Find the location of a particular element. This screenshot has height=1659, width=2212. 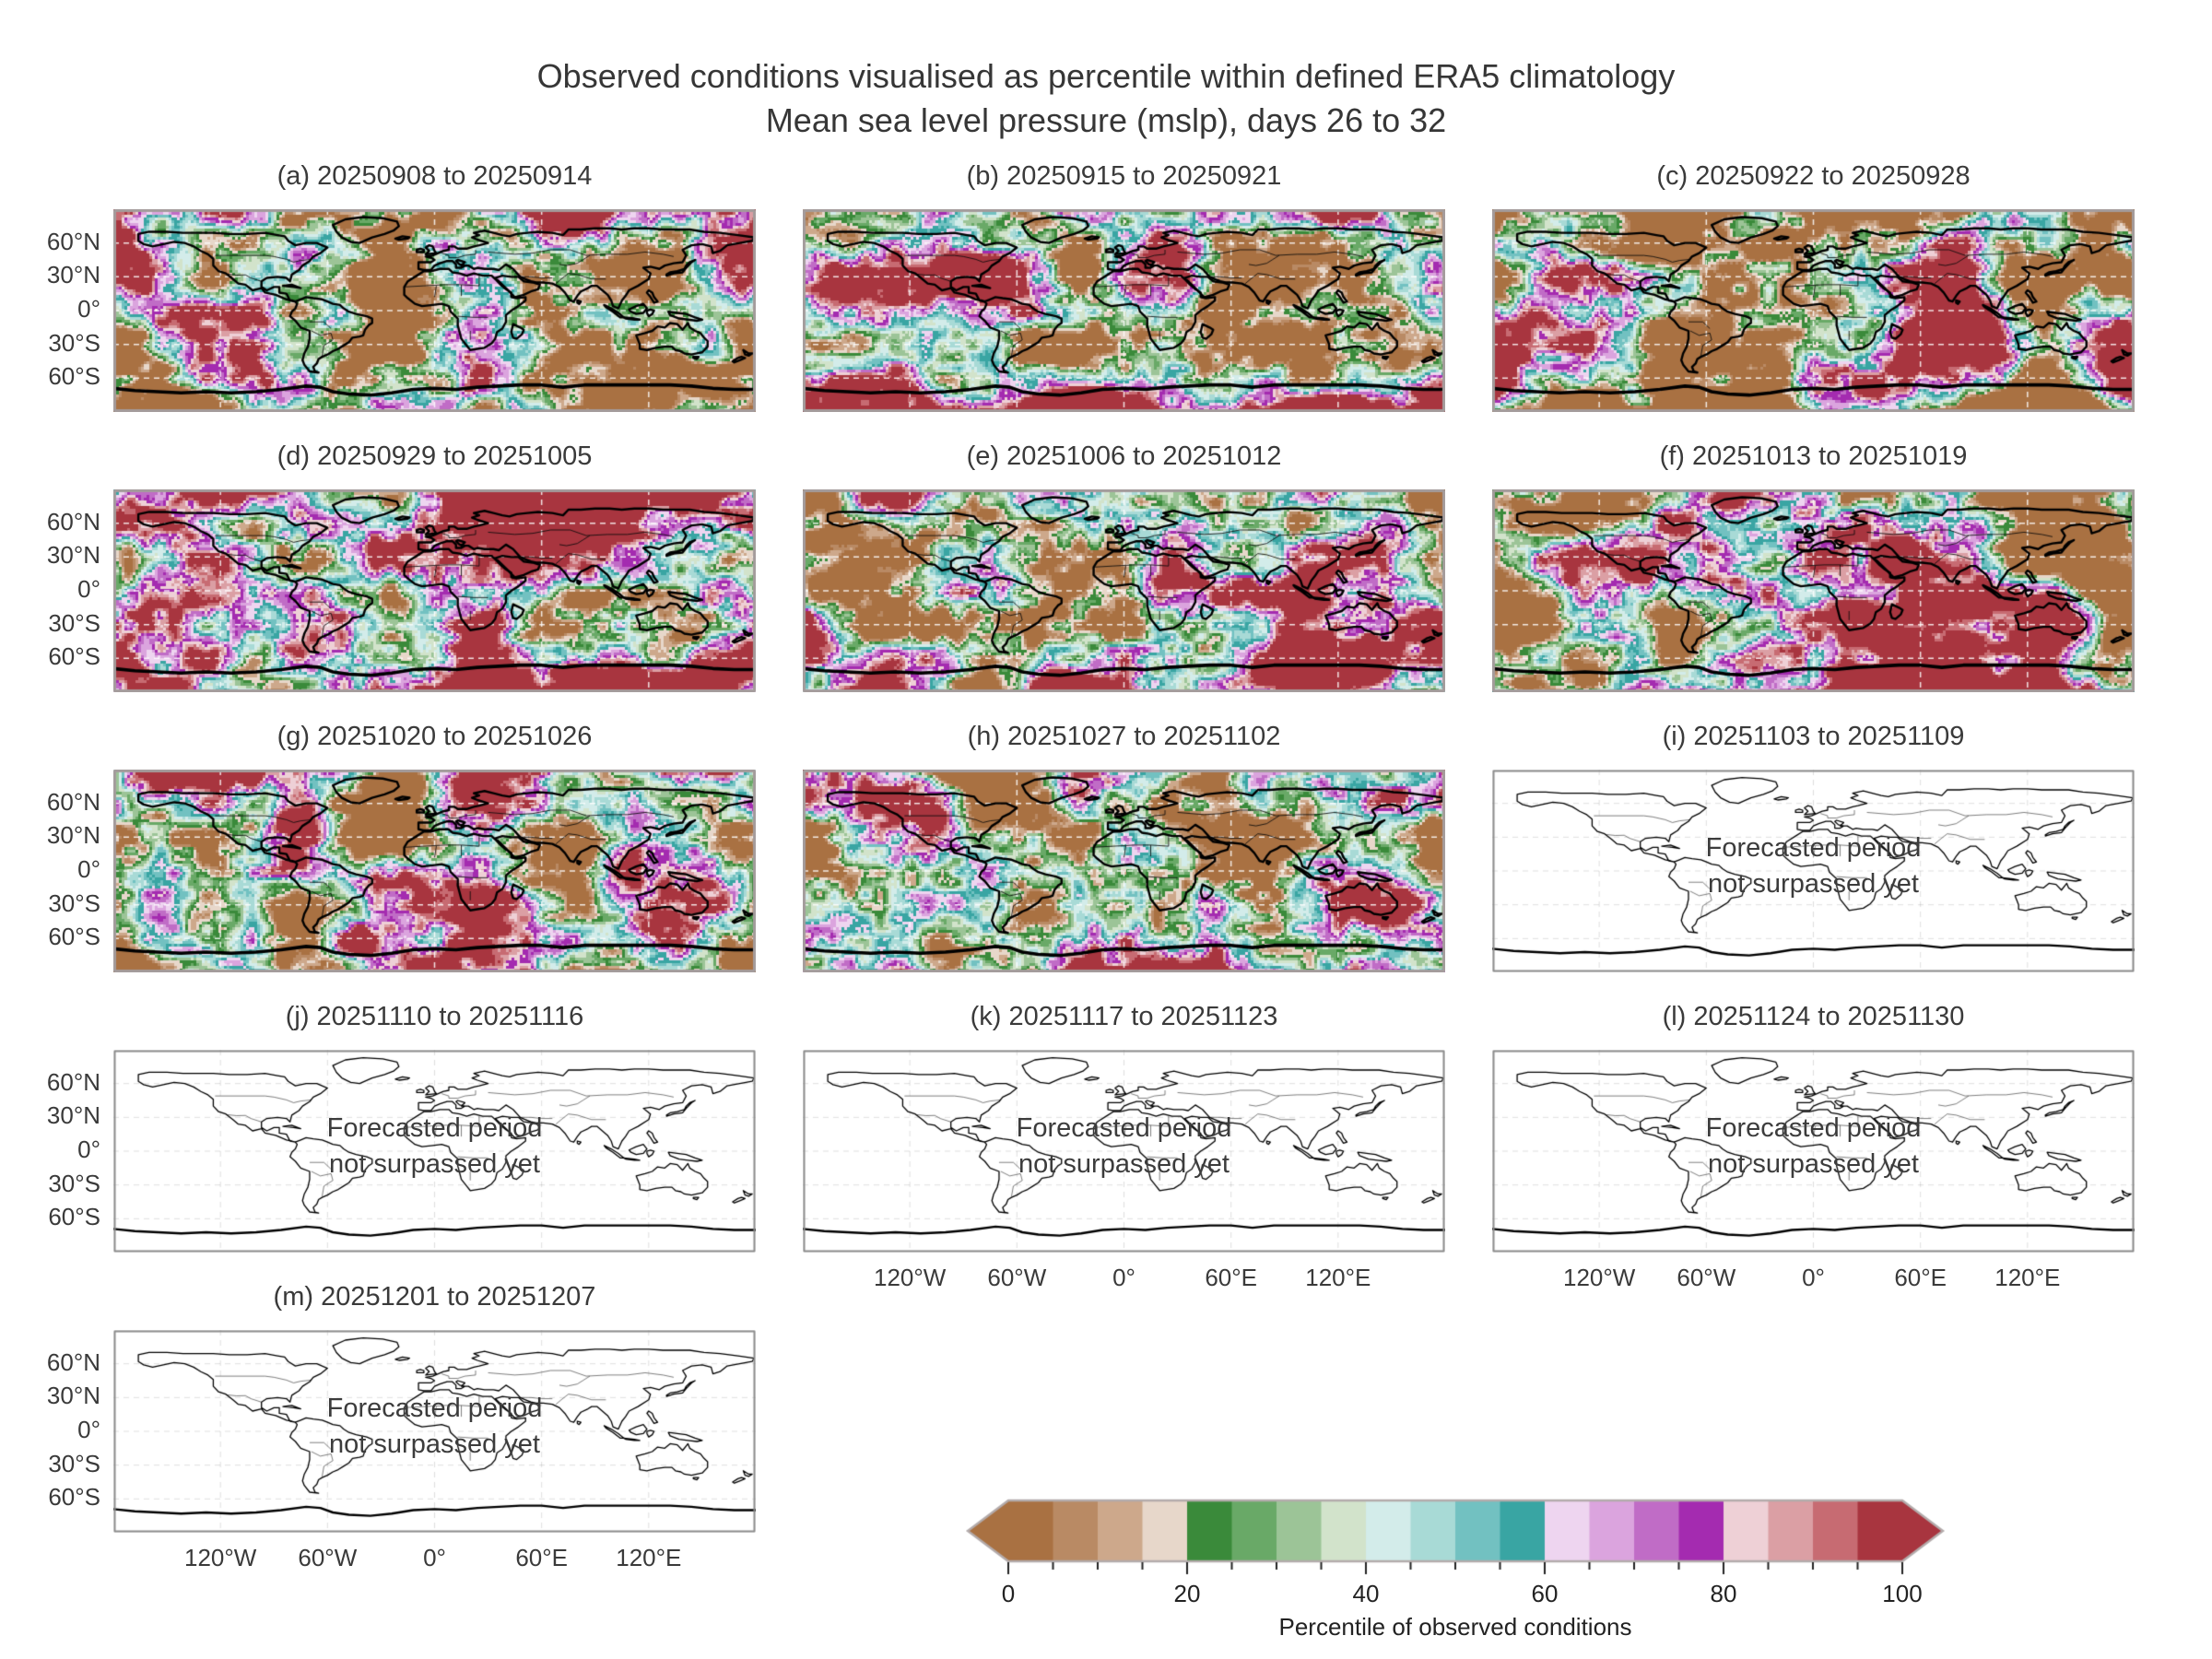

ytick-g-2: 0° is located at coordinates (88, 869).